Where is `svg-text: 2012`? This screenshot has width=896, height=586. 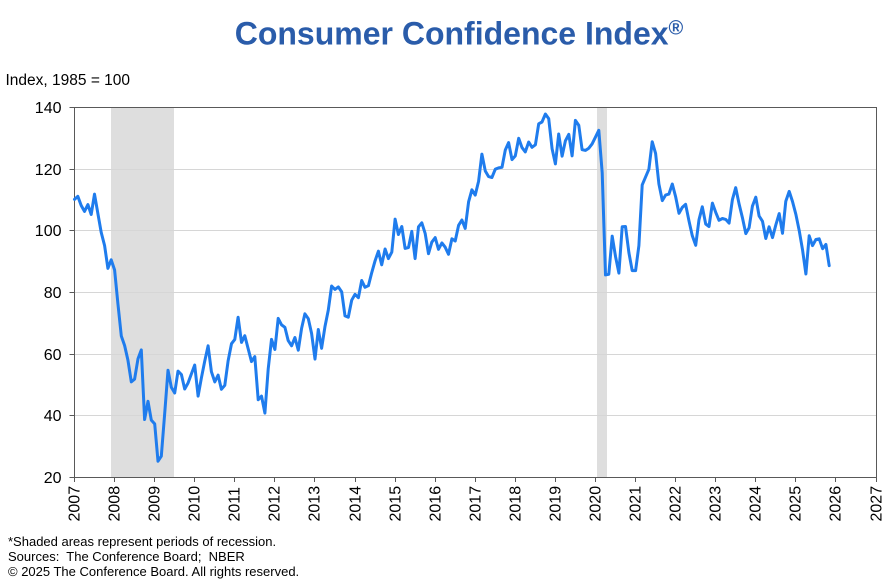 svg-text: 2012 is located at coordinates (275, 504).